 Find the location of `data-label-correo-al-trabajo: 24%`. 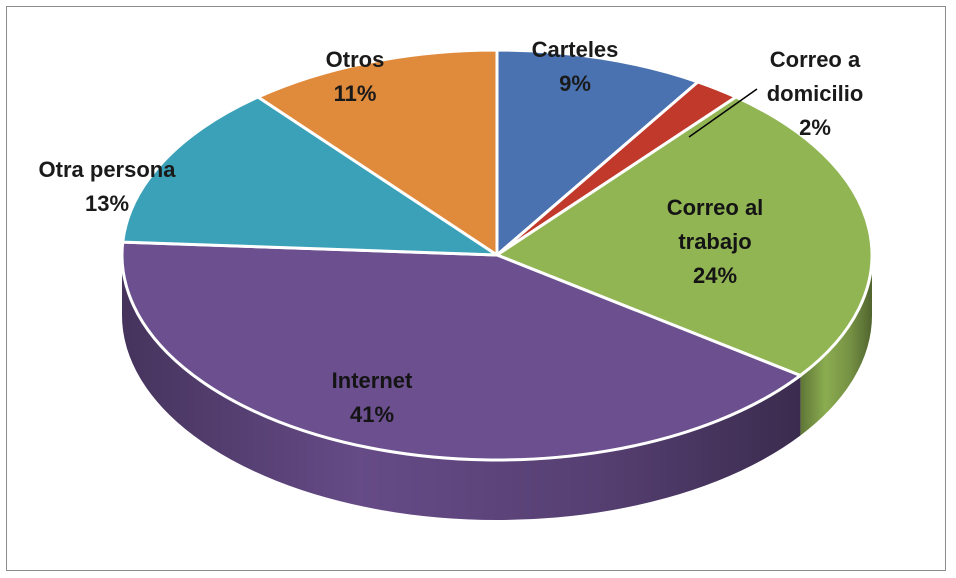

data-label-correo-al-trabajo: 24% is located at coordinates (715, 275).